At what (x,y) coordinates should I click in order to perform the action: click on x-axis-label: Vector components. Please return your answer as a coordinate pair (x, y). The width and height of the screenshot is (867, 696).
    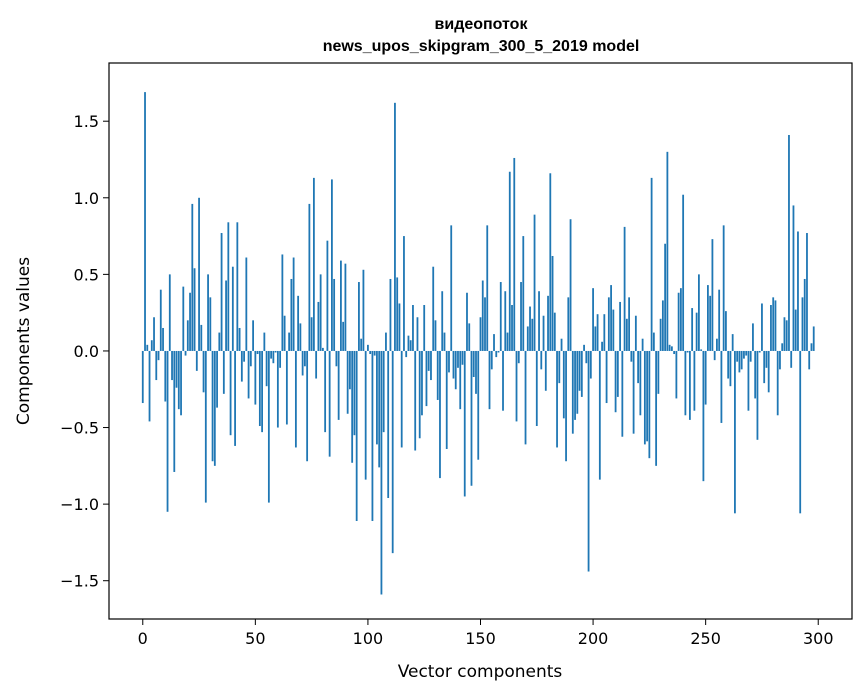
    Looking at the image, I should click on (480, 672).